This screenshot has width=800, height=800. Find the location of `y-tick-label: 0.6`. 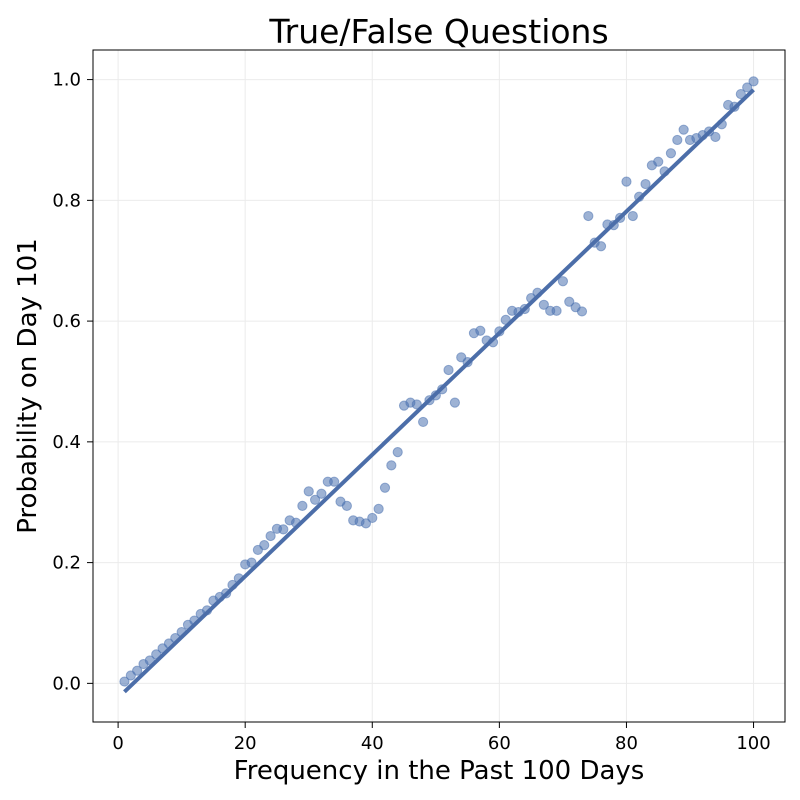

y-tick-label: 0.6 is located at coordinates (66, 321).